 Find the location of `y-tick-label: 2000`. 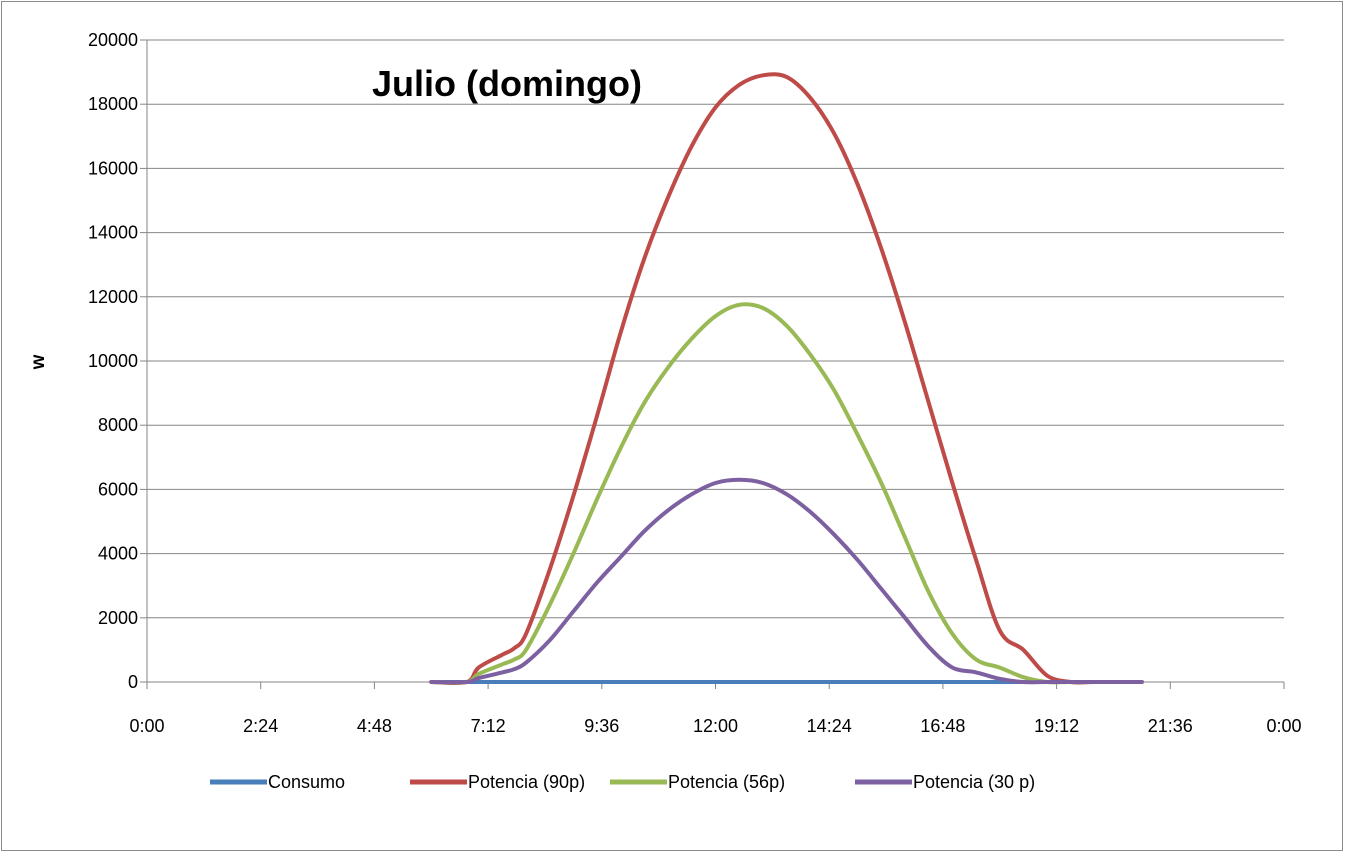

y-tick-label: 2000 is located at coordinates (118, 618).